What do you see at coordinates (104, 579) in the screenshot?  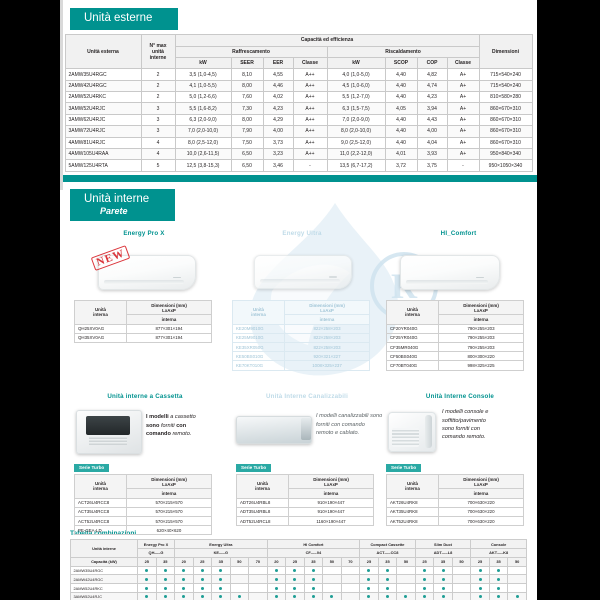 I see `cell-model: 2AMW42U4RGC` at bounding box center [104, 579].